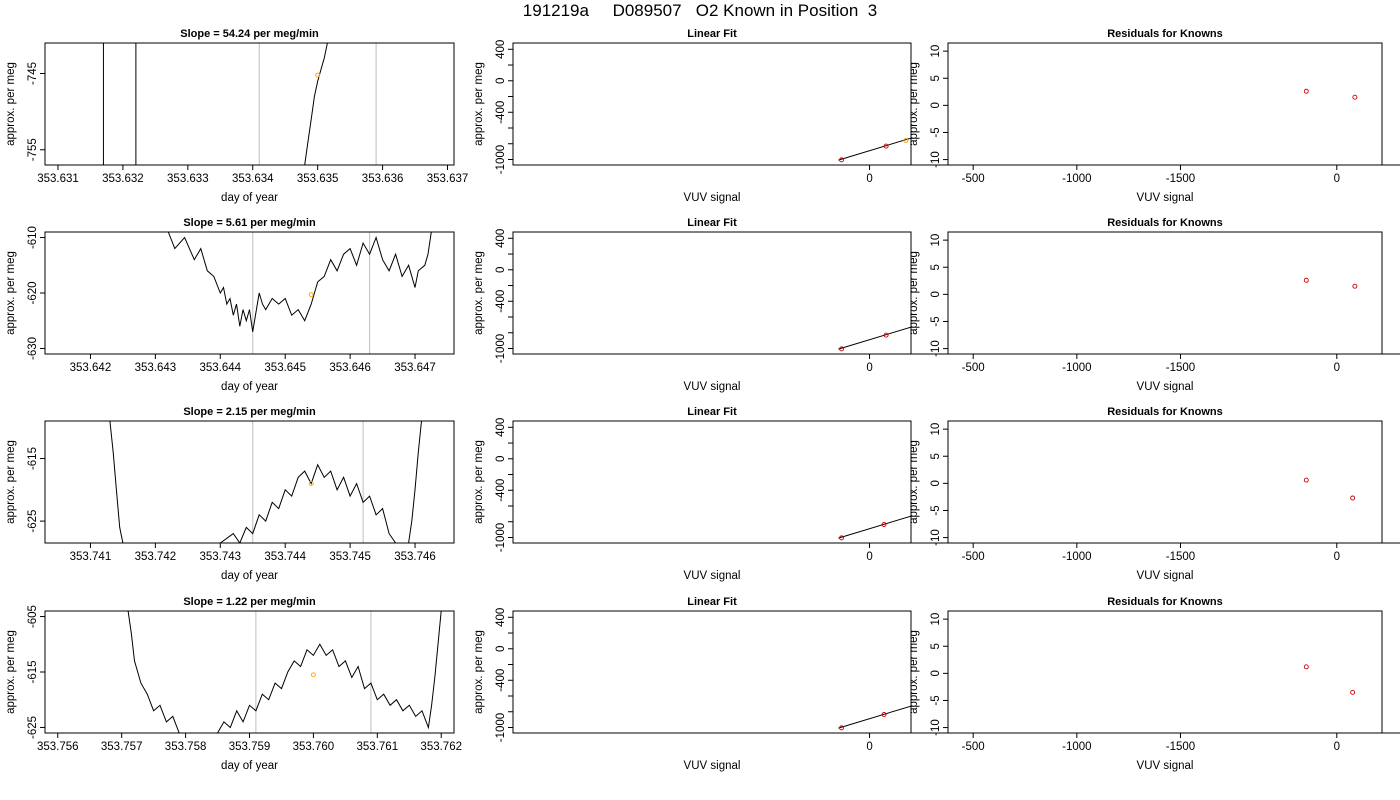 The height and width of the screenshot is (800, 1400). Describe the element at coordinates (936, 456) in the screenshot. I see `y-tick-label: 5` at that location.